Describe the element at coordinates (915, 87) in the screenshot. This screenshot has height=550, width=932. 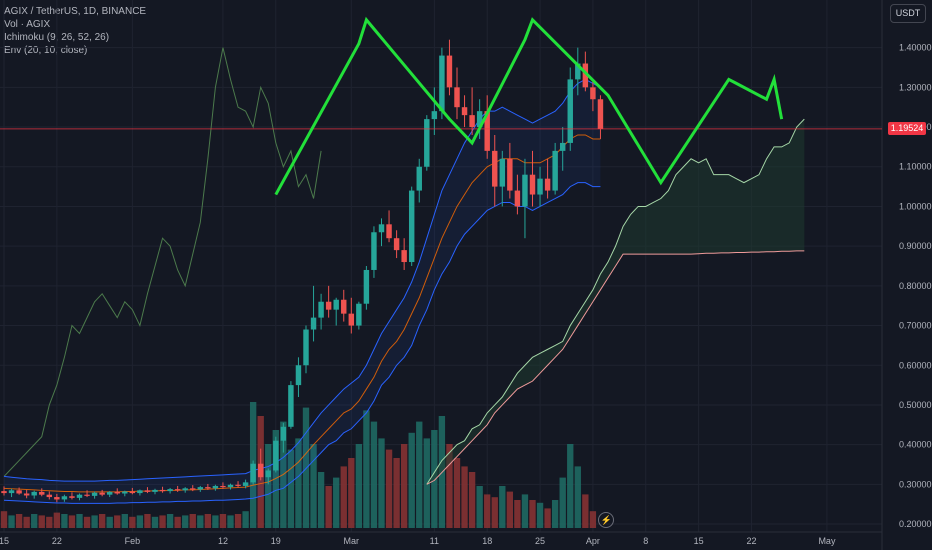
I see `y-tick-label: 1.30000` at that location.